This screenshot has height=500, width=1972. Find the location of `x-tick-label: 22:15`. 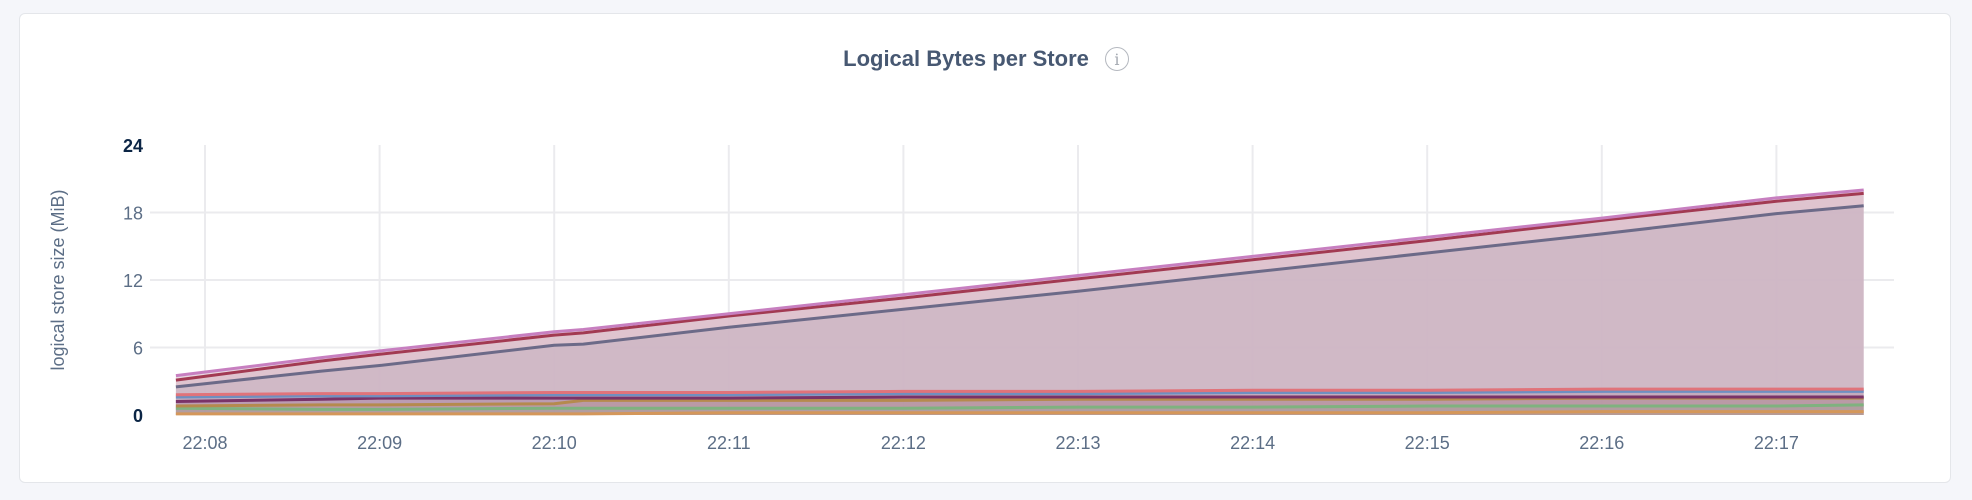

x-tick-label: 22:15 is located at coordinates (1427, 443).